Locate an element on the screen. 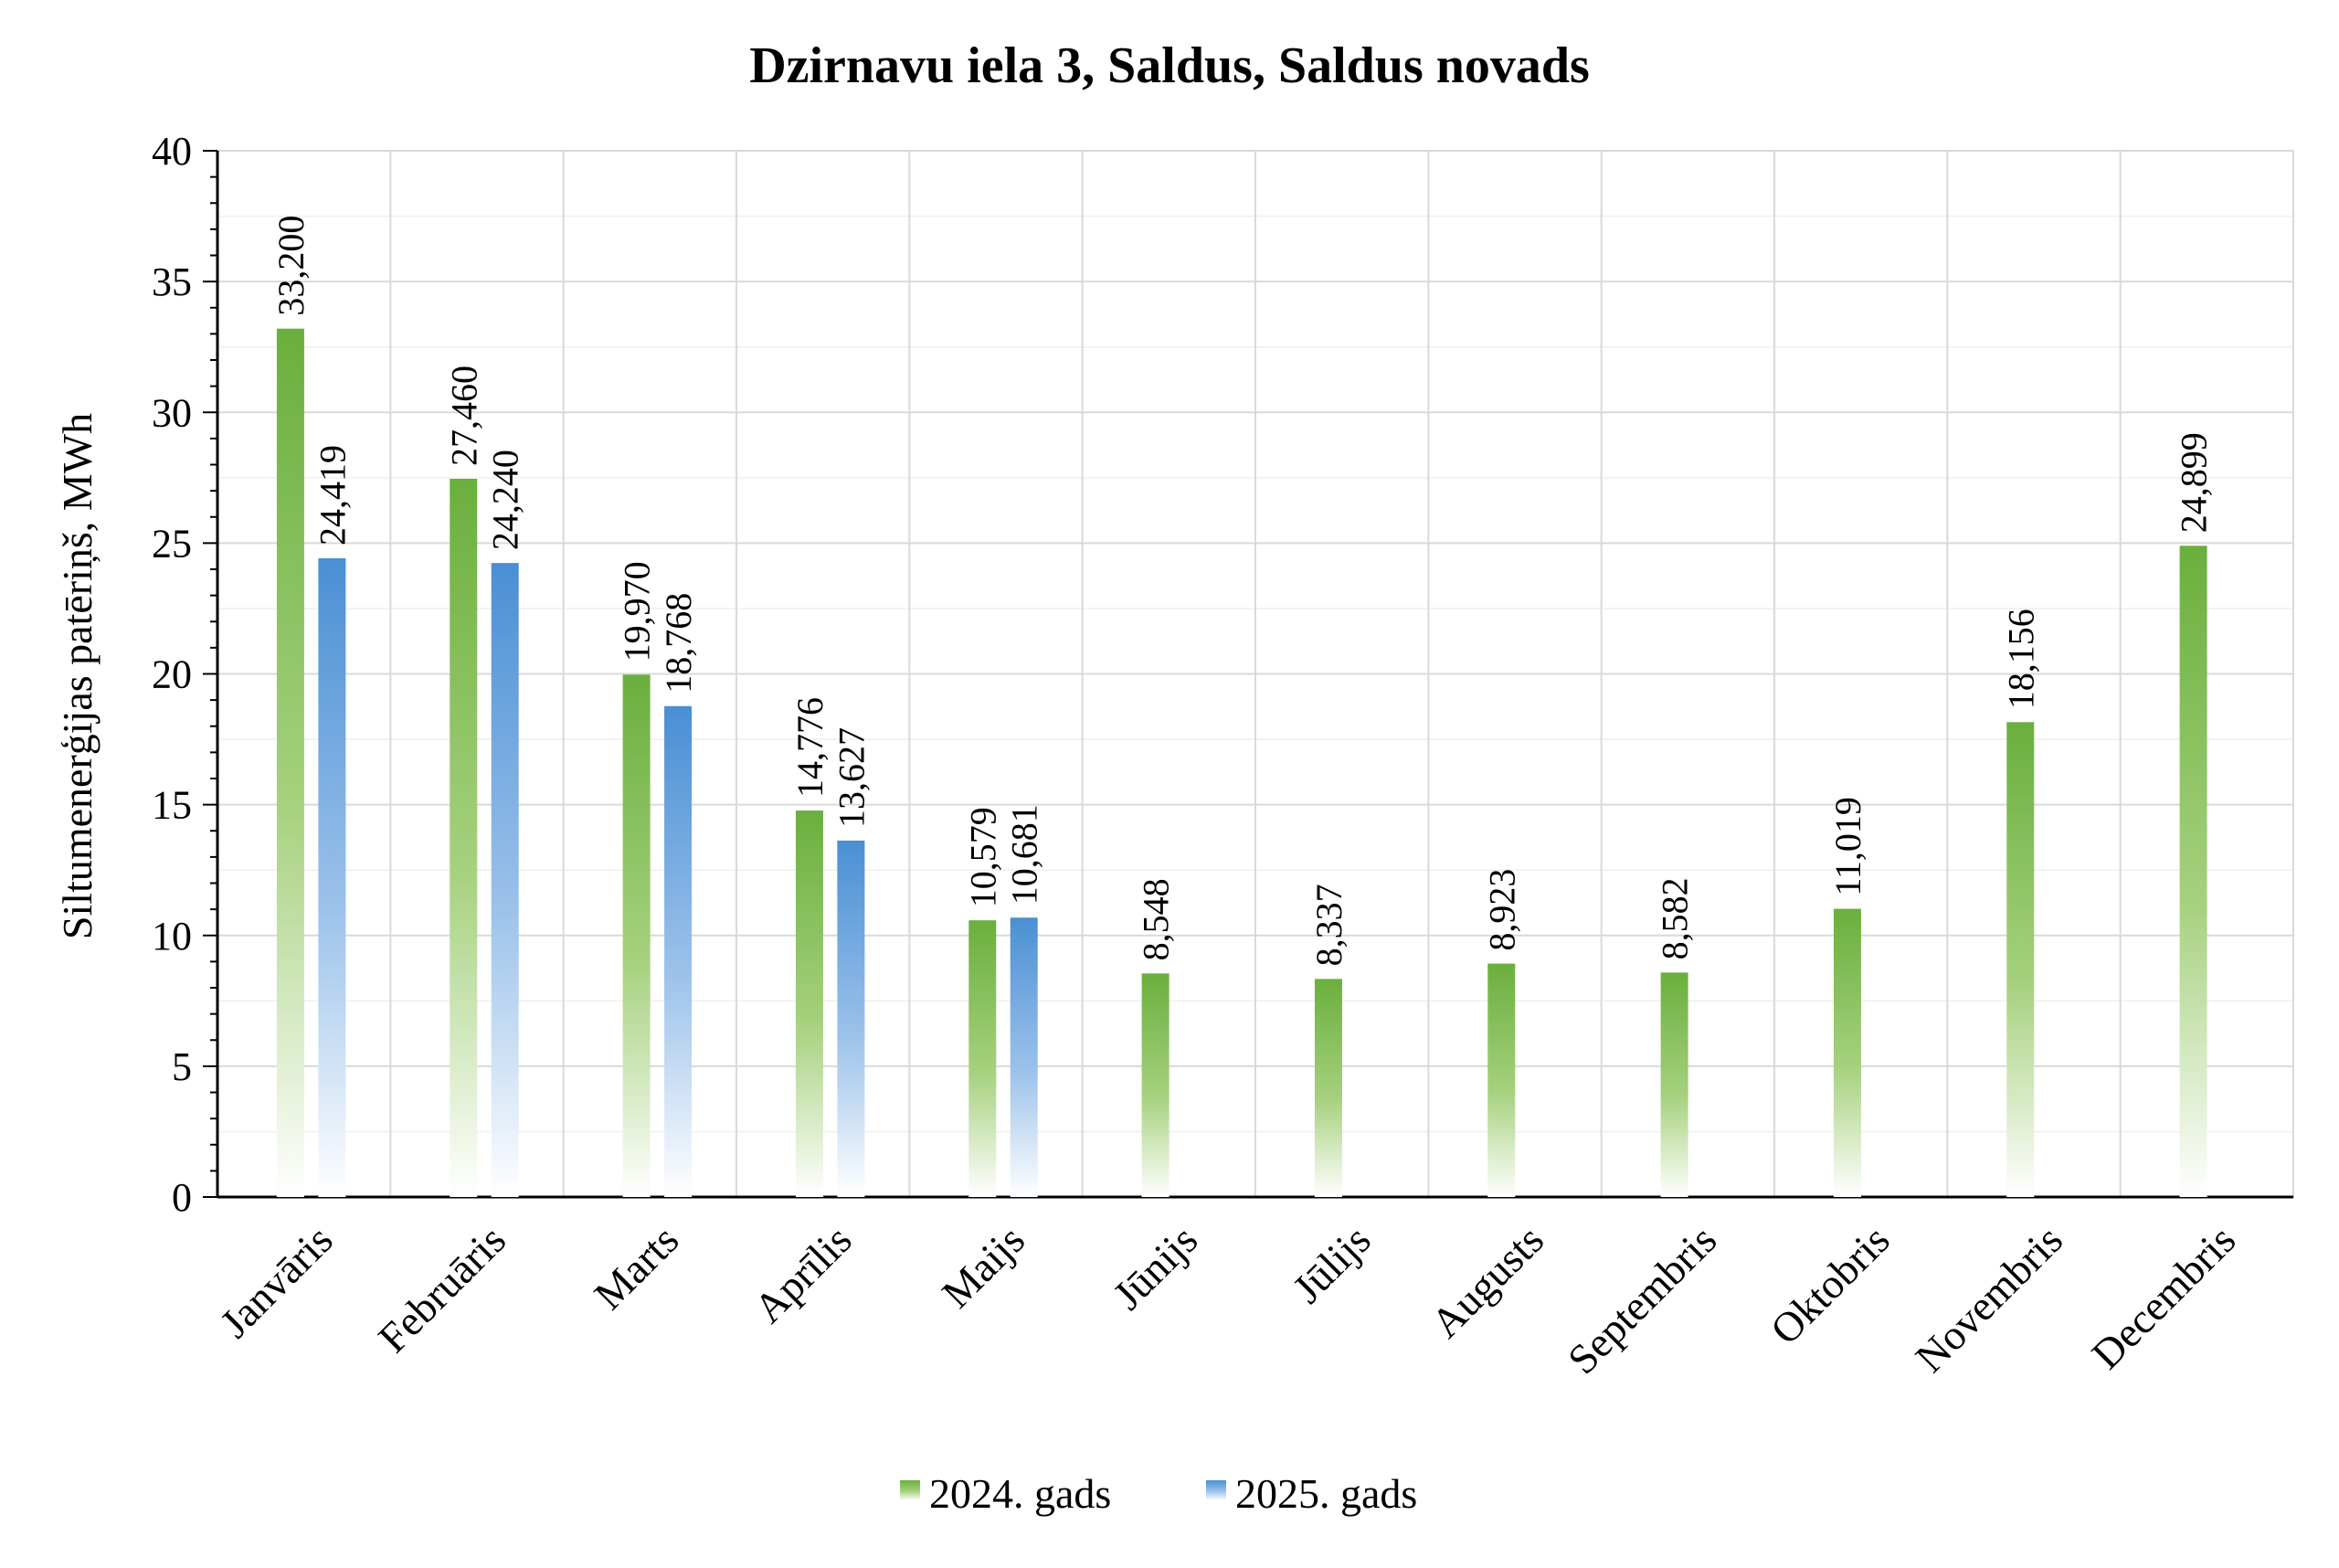 This screenshot has width=2339, height=1568. data-label: 8,923 is located at coordinates (1502, 910).